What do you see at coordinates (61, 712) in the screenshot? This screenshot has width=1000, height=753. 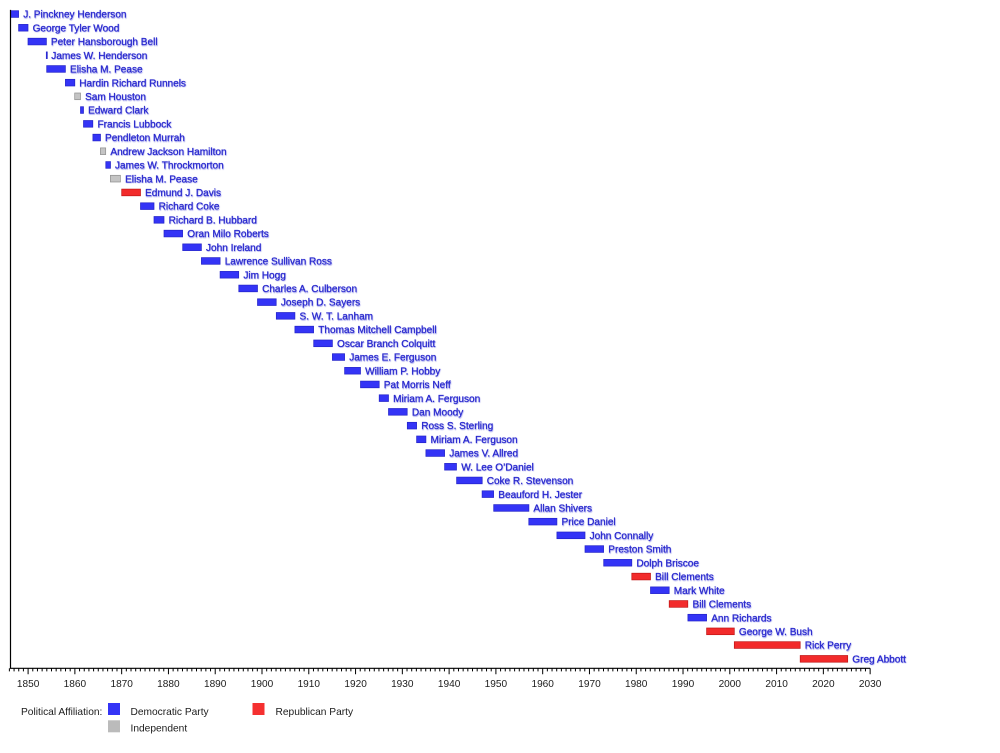 I see `svg-text: Political Affiliation:` at bounding box center [61, 712].